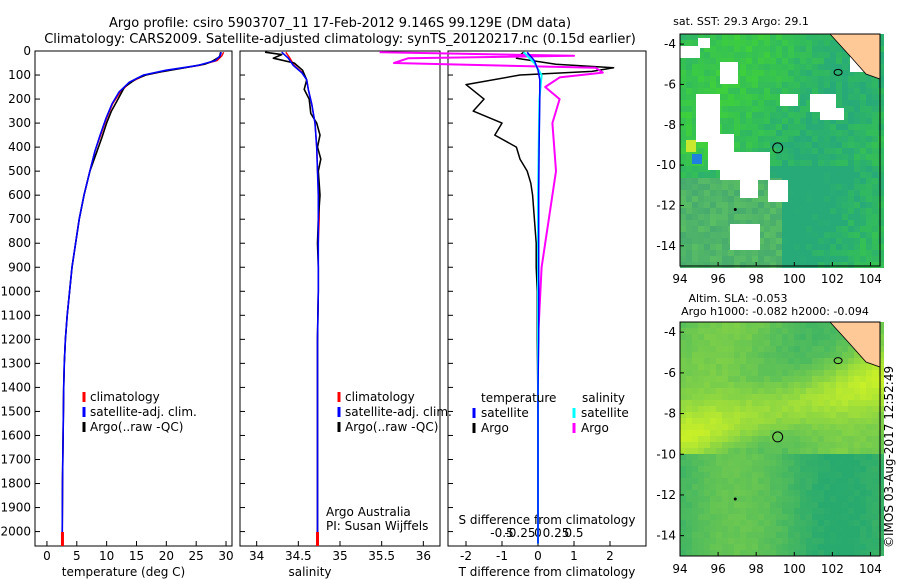 The image size is (900, 580). I want to click on depth-tick-label: 1500, so click(15, 411).